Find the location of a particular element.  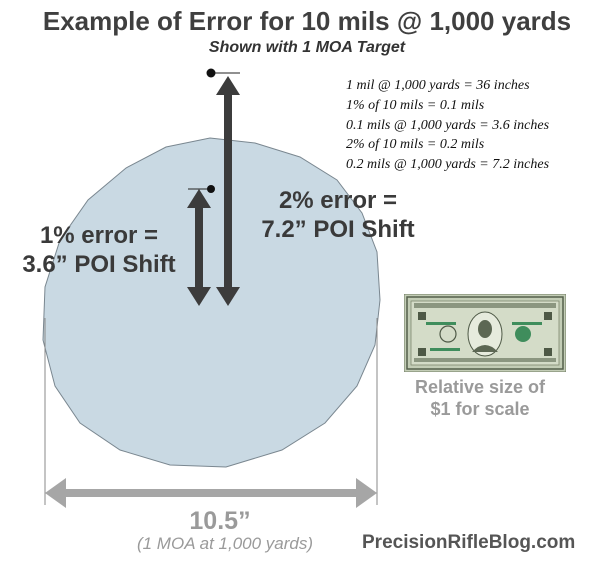

callout-2pct-line2: 7.2” POI Shift is located at coordinates (338, 229).